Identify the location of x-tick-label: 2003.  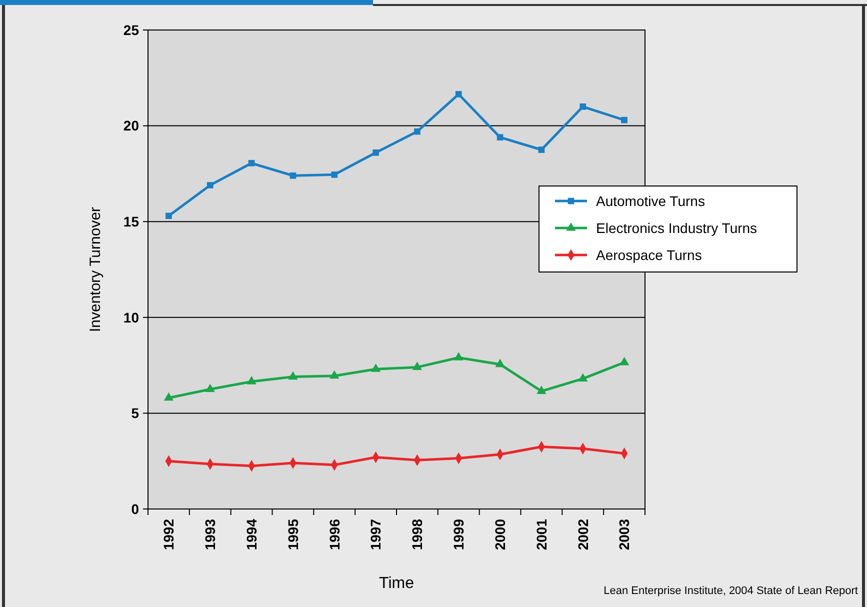
(624, 534).